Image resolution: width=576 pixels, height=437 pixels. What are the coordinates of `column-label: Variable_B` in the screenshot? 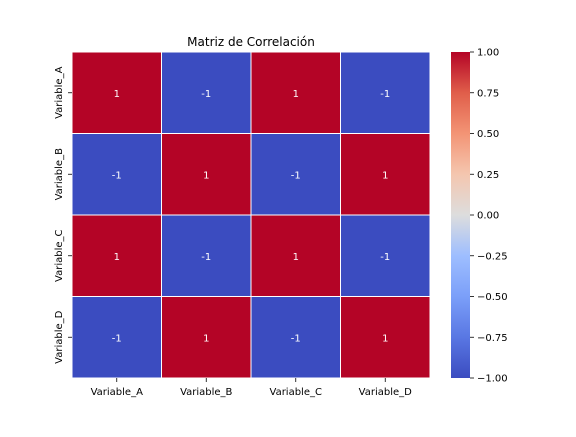 It's located at (206, 392).